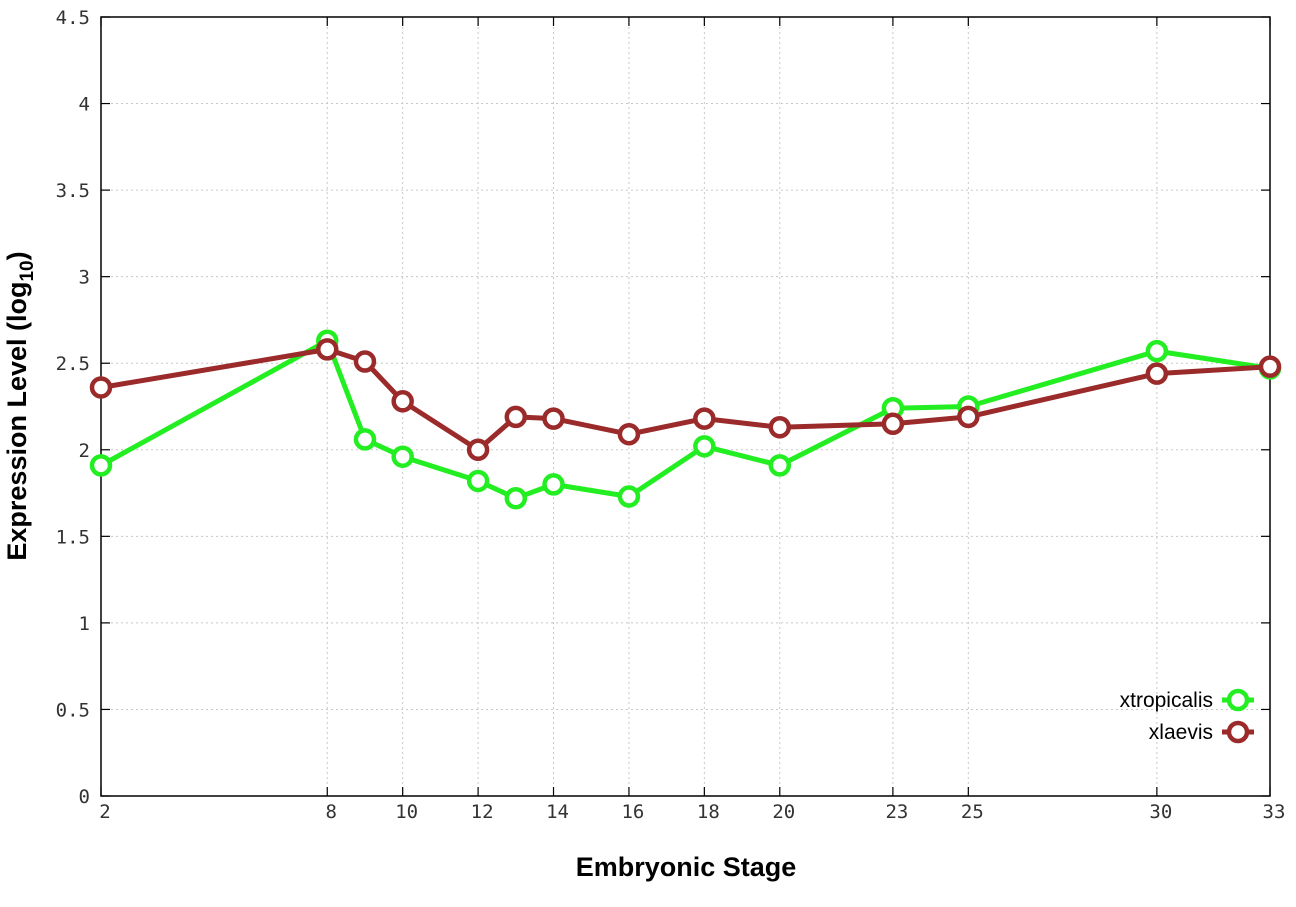  Describe the element at coordinates (84, 624) in the screenshot. I see `y-tick-label: 1` at that location.